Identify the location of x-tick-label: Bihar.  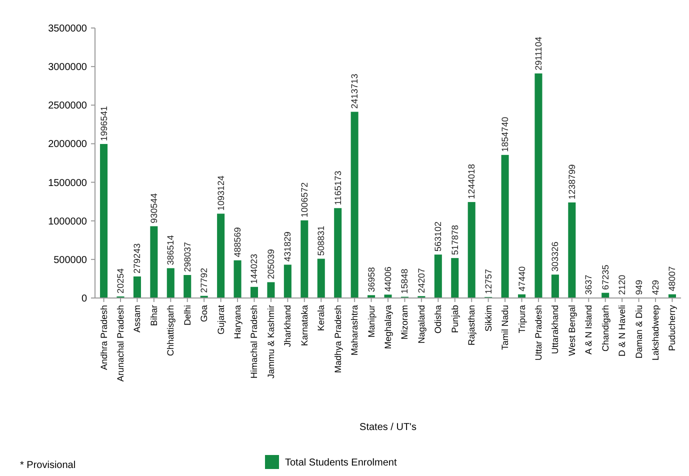
(153, 315).